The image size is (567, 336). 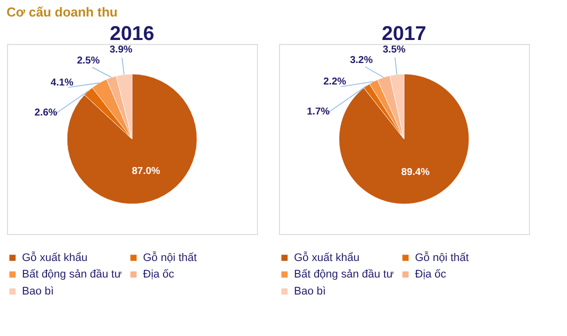 What do you see at coordinates (394, 50) in the screenshot?
I see `data-label: 3.5%` at bounding box center [394, 50].